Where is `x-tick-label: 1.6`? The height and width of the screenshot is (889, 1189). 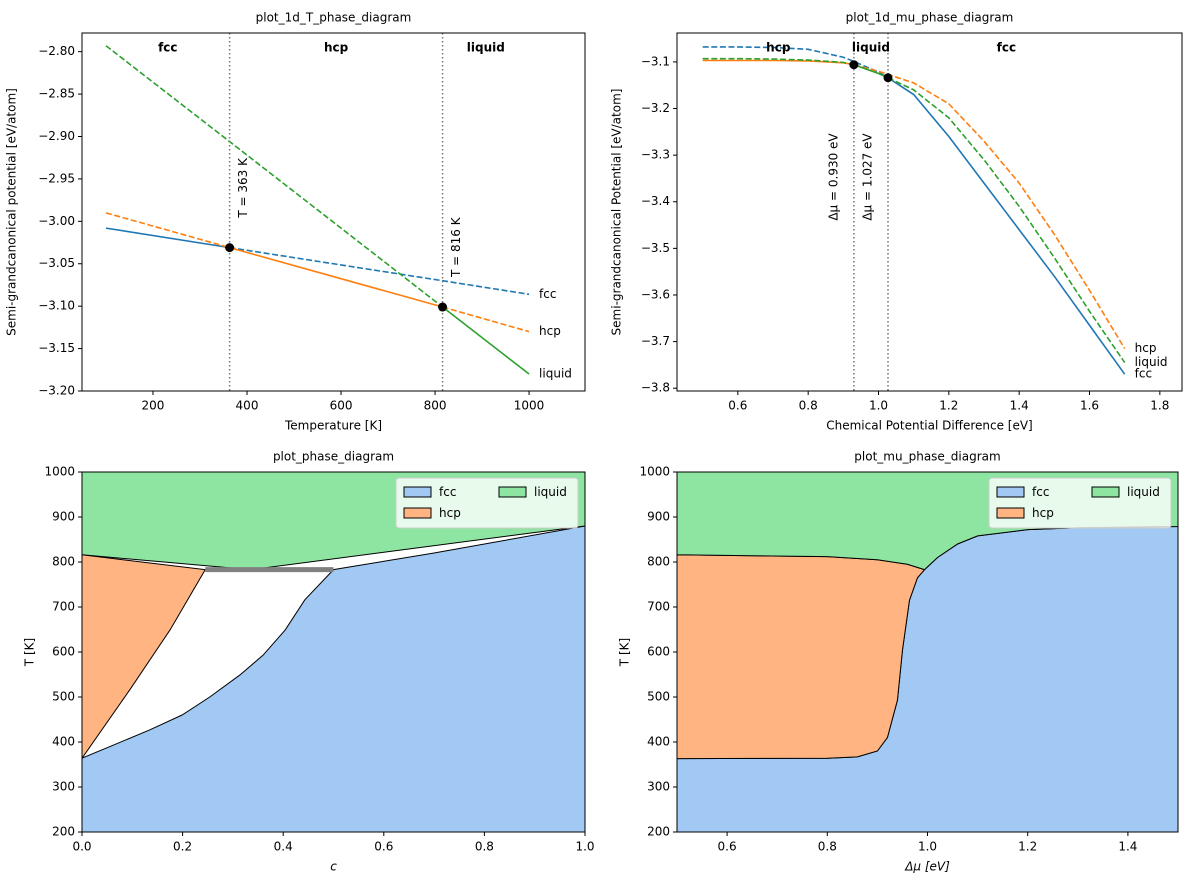 x-tick-label: 1.6 is located at coordinates (1089, 406).